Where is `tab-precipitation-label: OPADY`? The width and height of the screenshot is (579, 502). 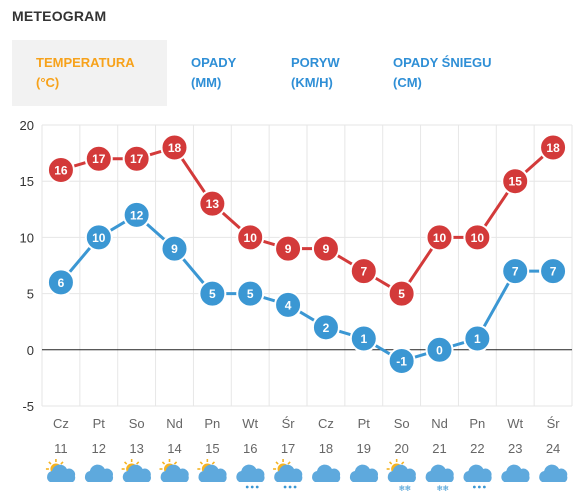 tab-precipitation-label: OPADY is located at coordinates (214, 62).